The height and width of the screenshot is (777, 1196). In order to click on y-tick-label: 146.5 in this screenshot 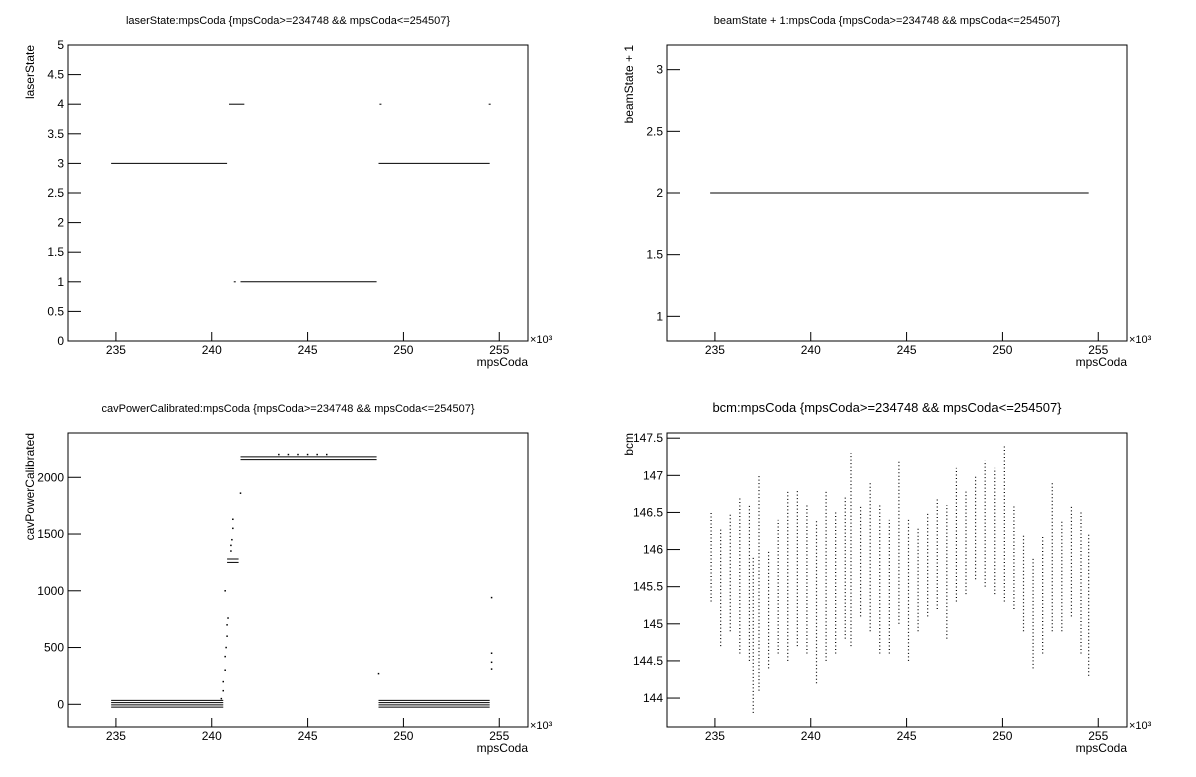, I will do `click(648, 512)`.